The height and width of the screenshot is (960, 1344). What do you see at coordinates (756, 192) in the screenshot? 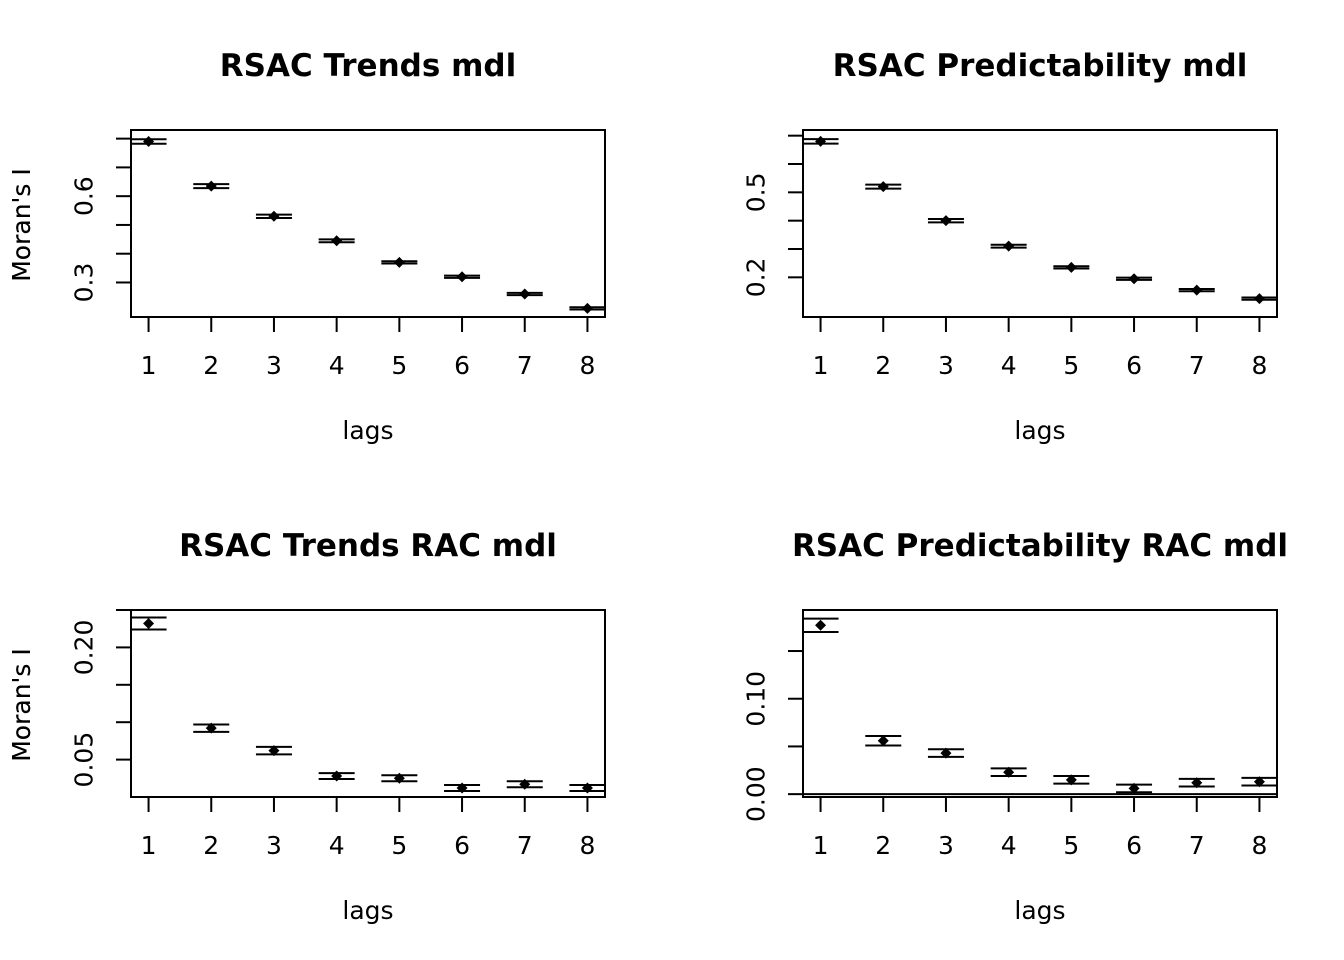
I see `y-tick-label: 0.5` at bounding box center [756, 192].